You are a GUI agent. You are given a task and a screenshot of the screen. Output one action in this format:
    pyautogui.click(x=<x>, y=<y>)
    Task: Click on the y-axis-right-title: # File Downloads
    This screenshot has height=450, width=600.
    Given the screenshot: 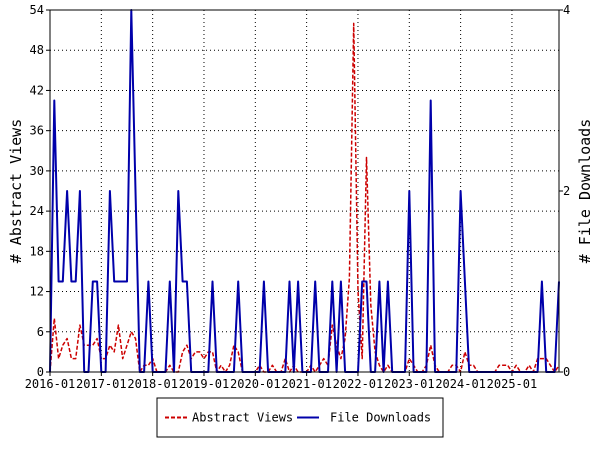 What is the action you would take?
    pyautogui.click(x=585, y=191)
    